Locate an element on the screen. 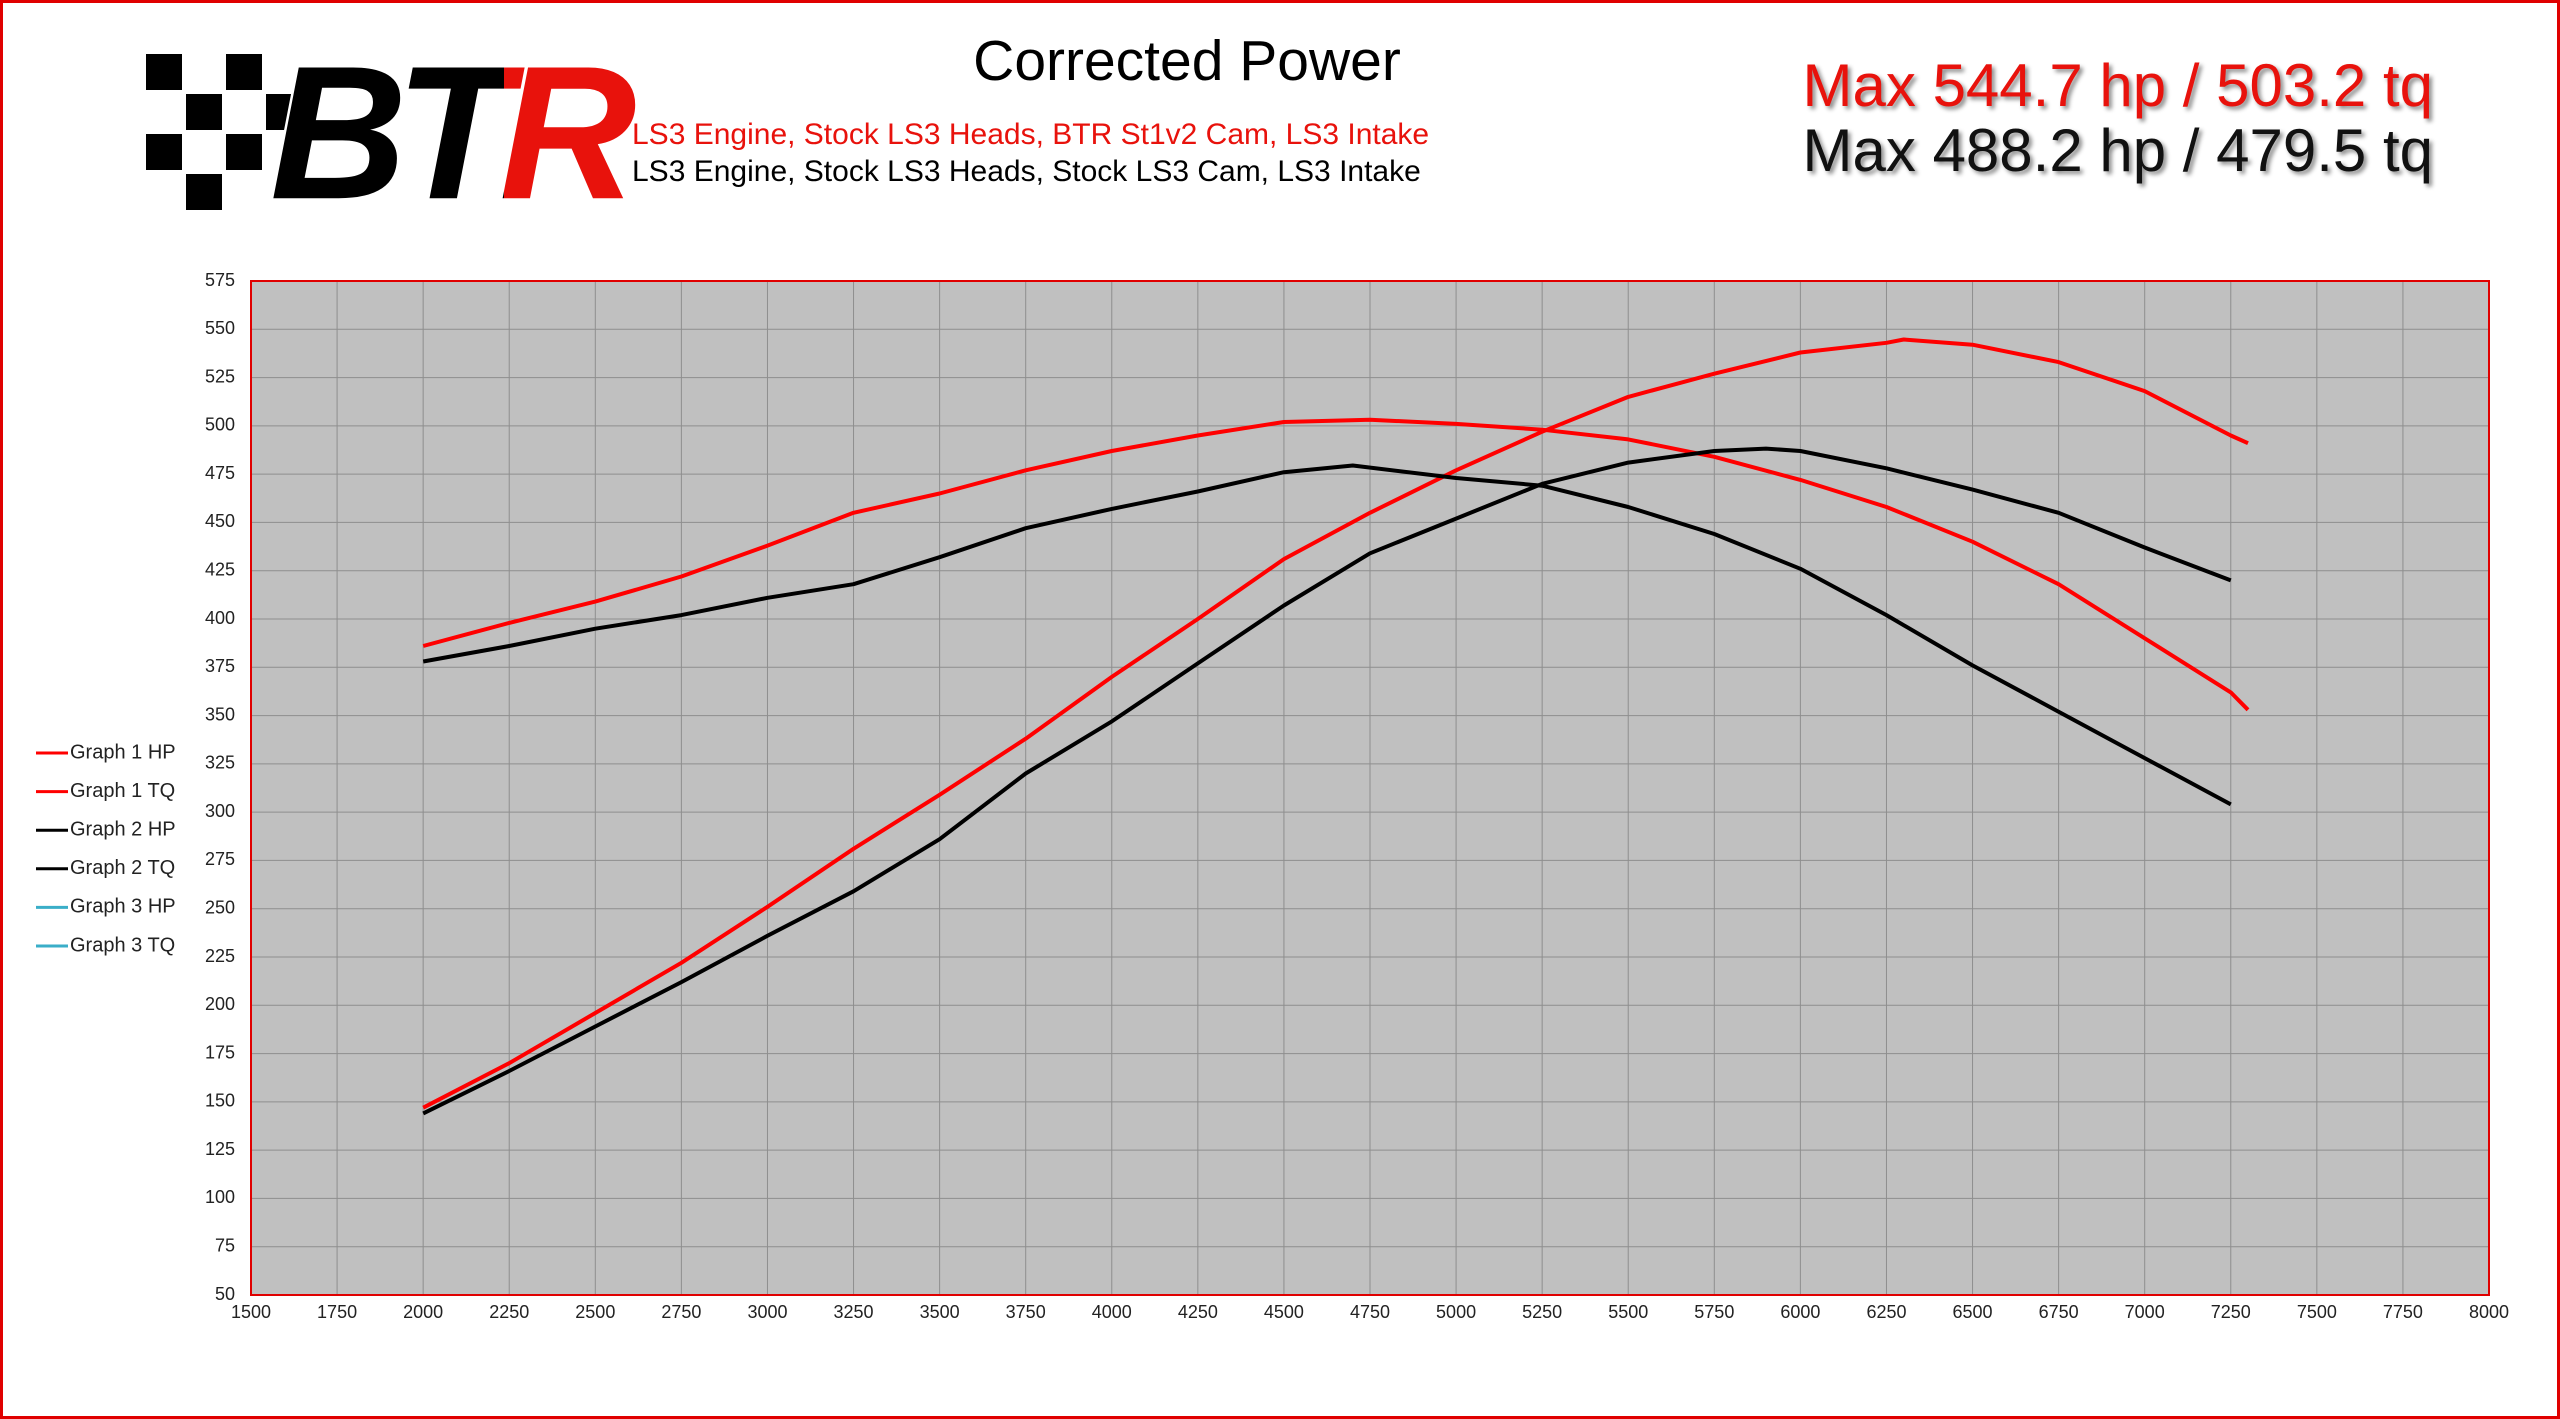 This screenshot has height=1419, width=2560. y-tick-label: 375 is located at coordinates (220, 666).